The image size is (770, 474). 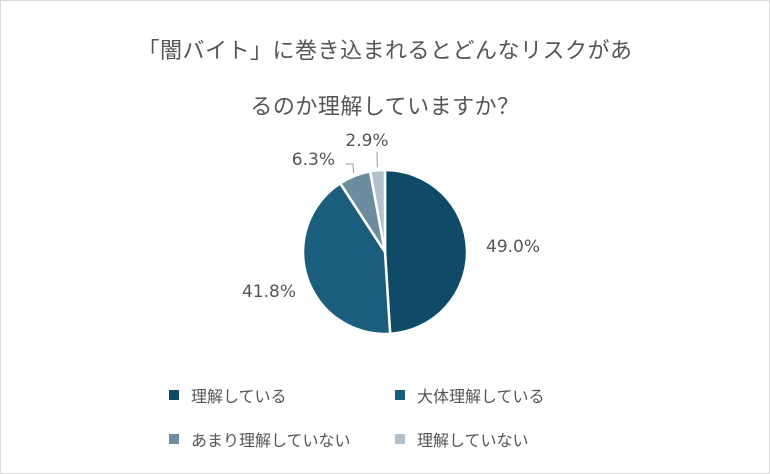 I want to click on legend-item-daitai-rikai: 大体理解している, so click(x=470, y=395).